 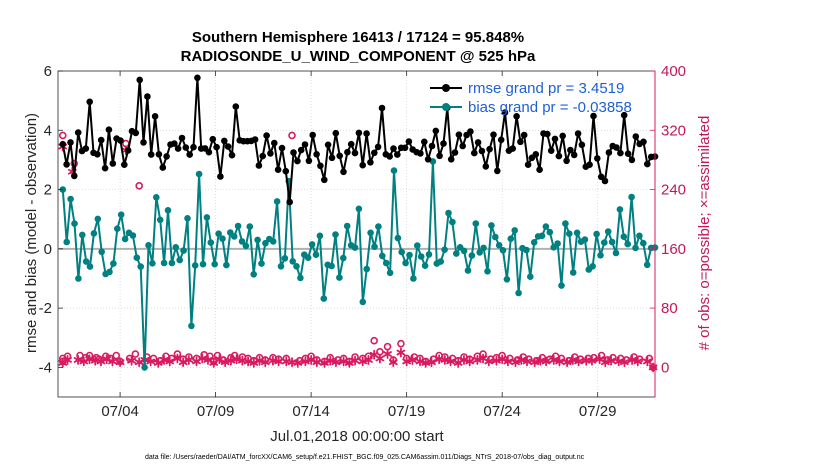 I want to click on chart-title-line2: RADIOSONDE_U_WIND_COMPONENT @ 525 hPa, so click(x=358, y=56).